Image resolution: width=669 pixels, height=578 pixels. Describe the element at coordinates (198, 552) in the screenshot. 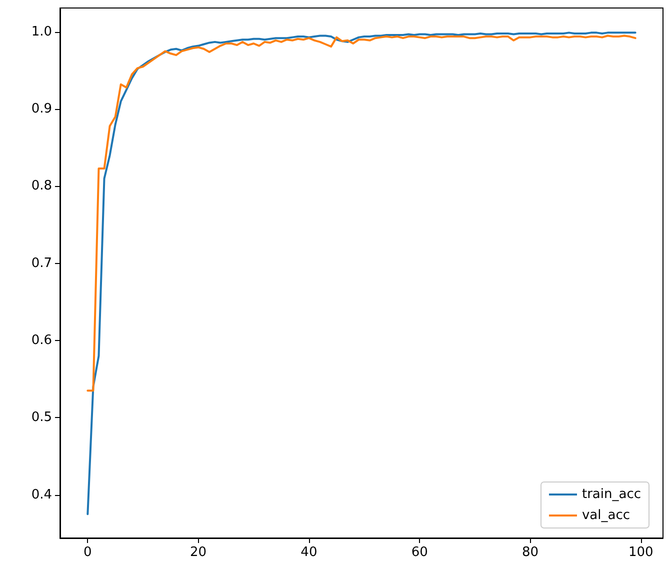

I see `x-tick-label: 20` at that location.